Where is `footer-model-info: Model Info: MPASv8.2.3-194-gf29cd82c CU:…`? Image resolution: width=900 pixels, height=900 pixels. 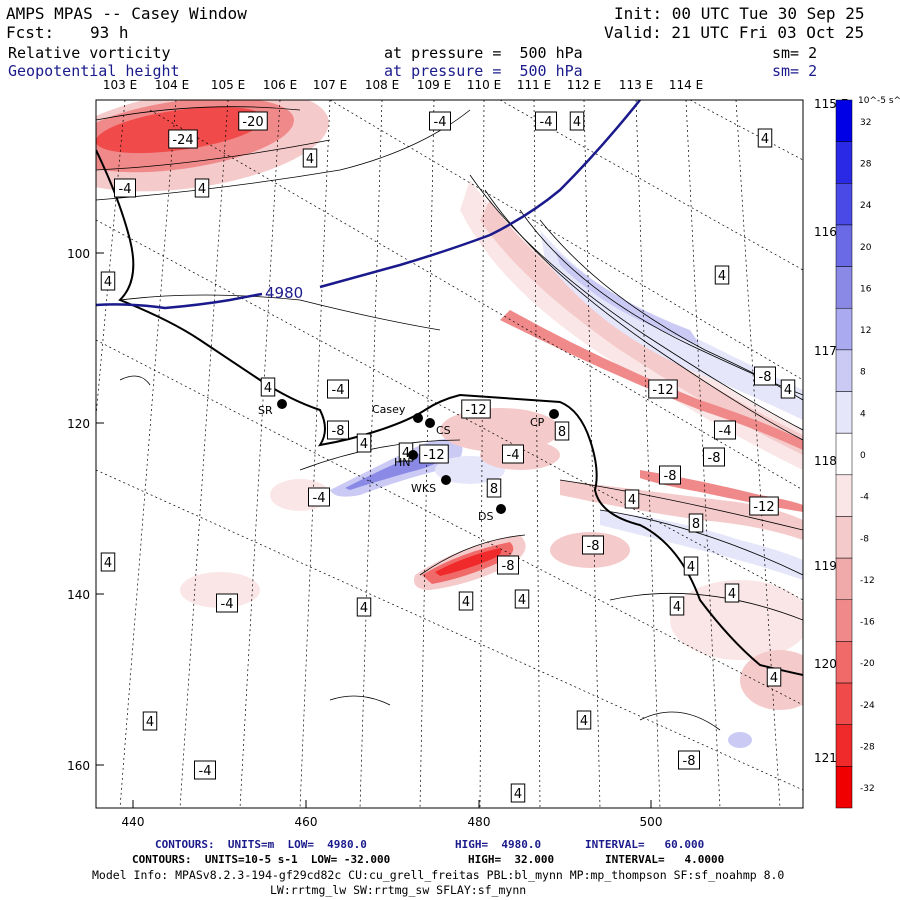
footer-model-info: Model Info: MPASv8.2.3-194-gf29cd82c CU:… is located at coordinates (438, 875).